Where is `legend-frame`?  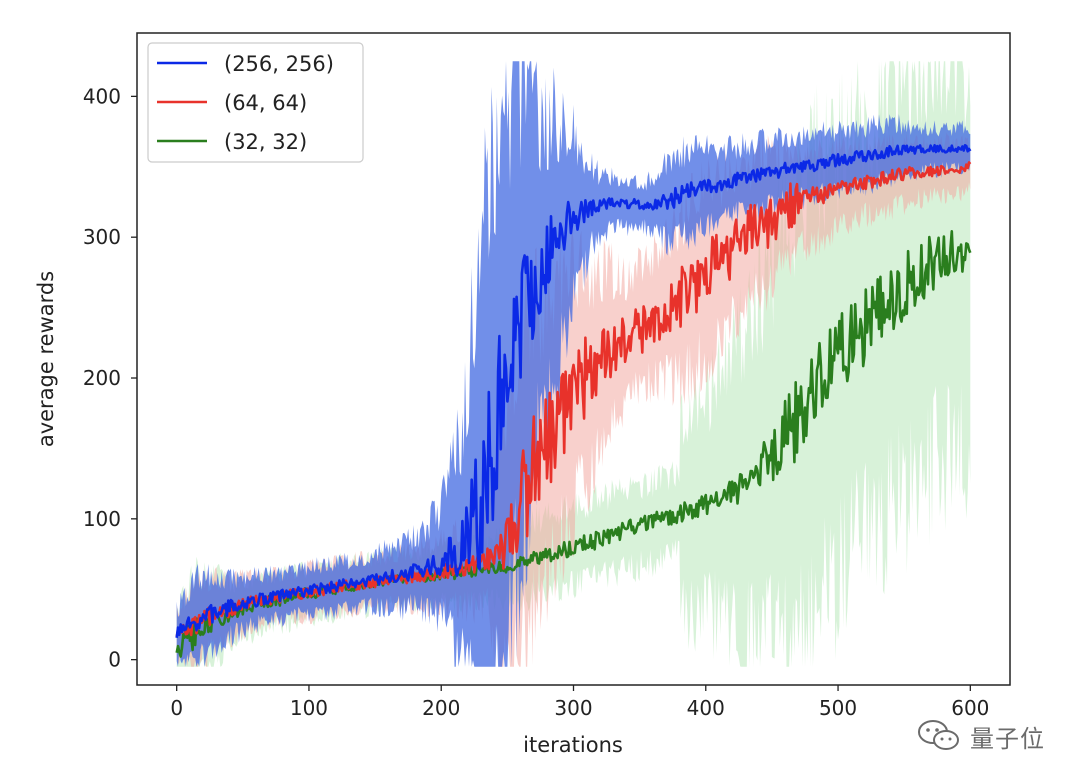
legend-frame is located at coordinates (255, 102).